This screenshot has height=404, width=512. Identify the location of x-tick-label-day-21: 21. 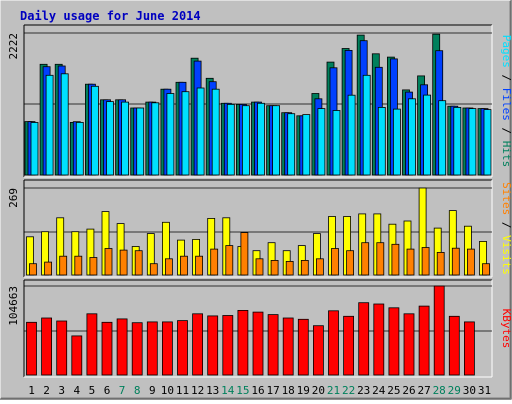
(333, 390).